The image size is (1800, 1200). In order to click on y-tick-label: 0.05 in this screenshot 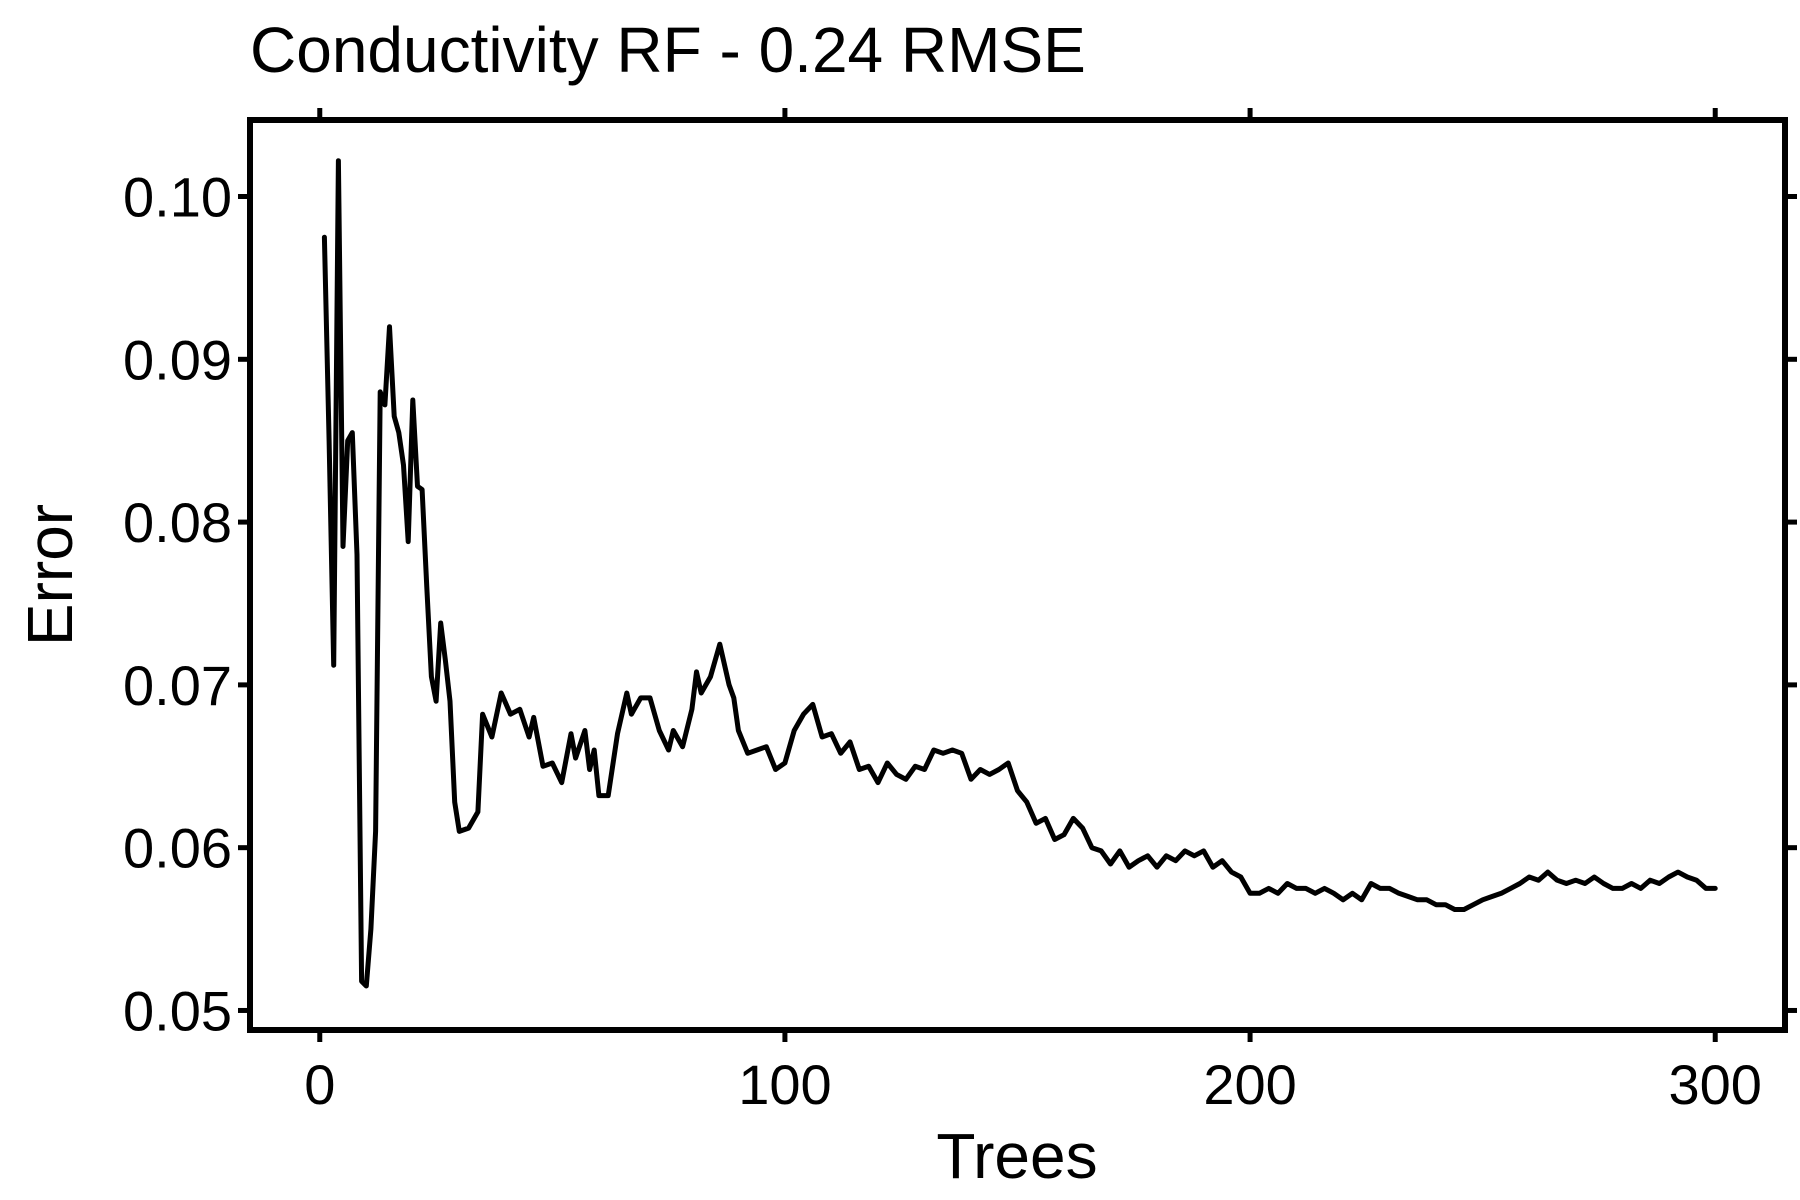, I will do `click(177, 1010)`.